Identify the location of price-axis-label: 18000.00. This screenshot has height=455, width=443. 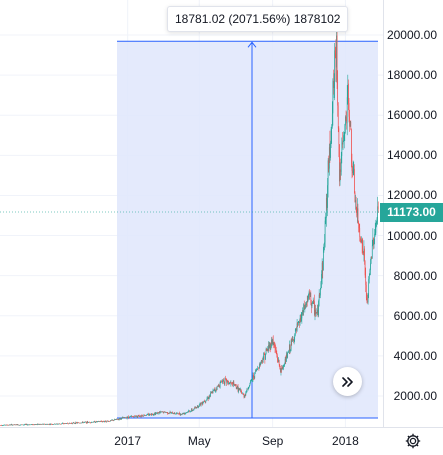
(411, 75).